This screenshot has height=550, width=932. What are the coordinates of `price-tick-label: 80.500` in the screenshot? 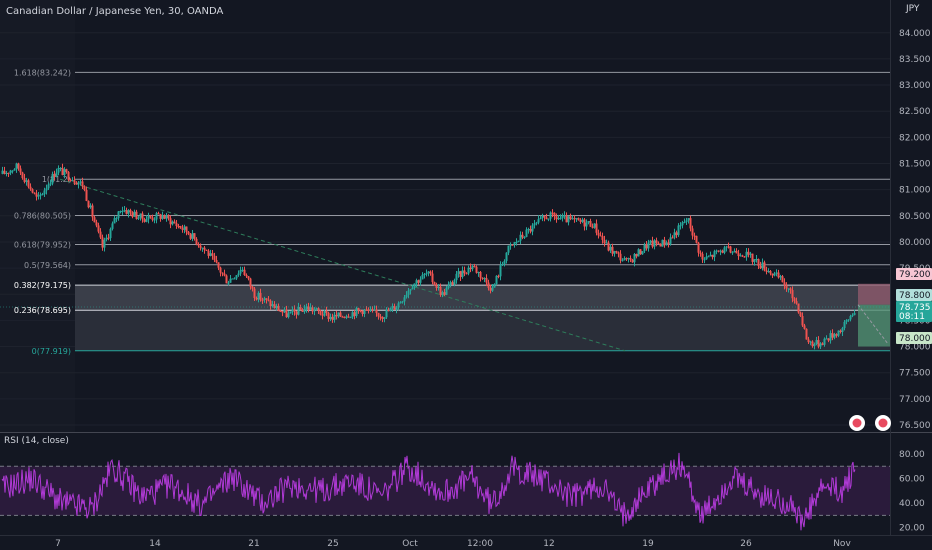 It's located at (915, 217).